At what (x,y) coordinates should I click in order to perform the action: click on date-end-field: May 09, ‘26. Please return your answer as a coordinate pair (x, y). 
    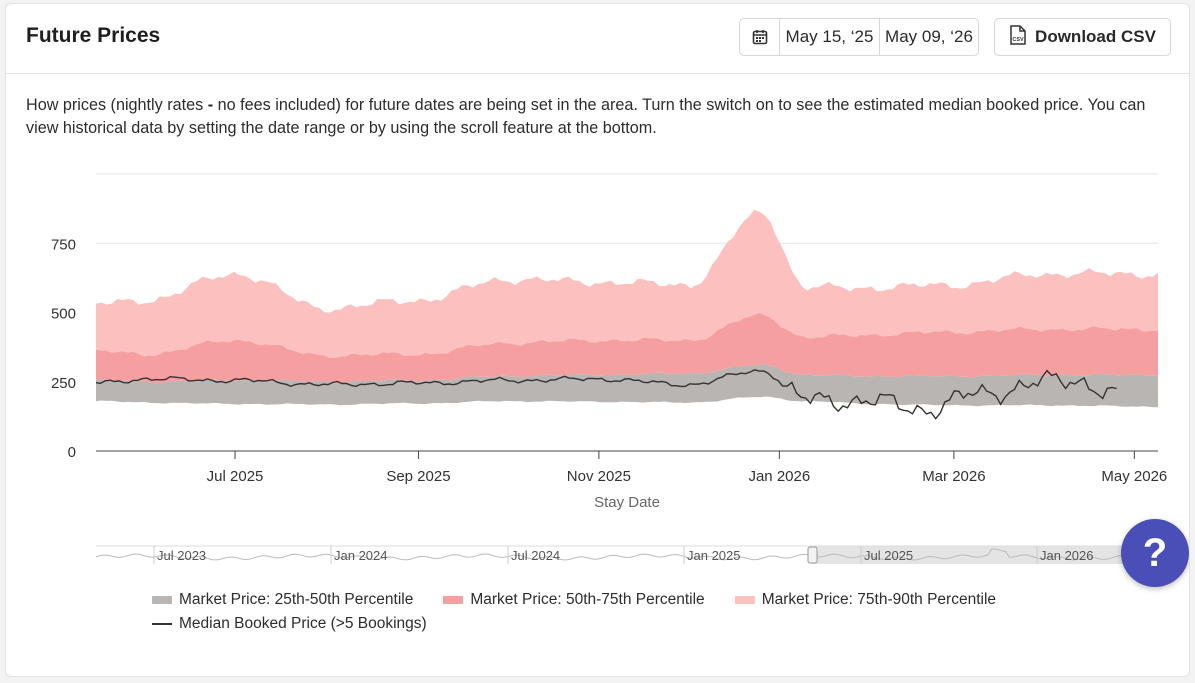
    Looking at the image, I should click on (929, 36).